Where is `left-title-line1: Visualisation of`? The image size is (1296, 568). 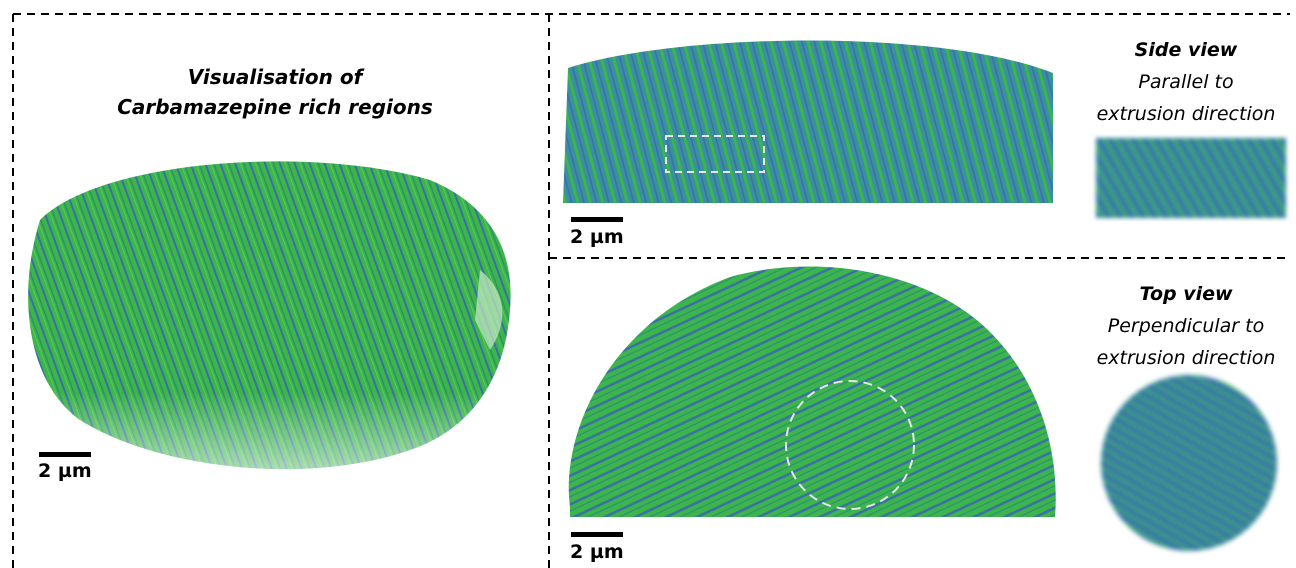 left-title-line1: Visualisation of is located at coordinates (275, 77).